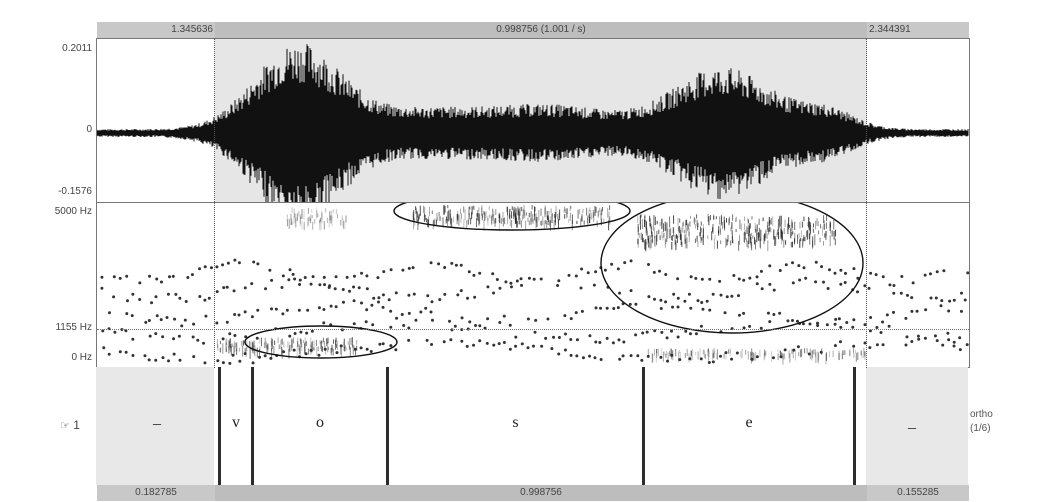  What do you see at coordinates (541, 30) in the screenshot?
I see `top-bar-selection: 0.998756 (1.001 / s)` at bounding box center [541, 30].